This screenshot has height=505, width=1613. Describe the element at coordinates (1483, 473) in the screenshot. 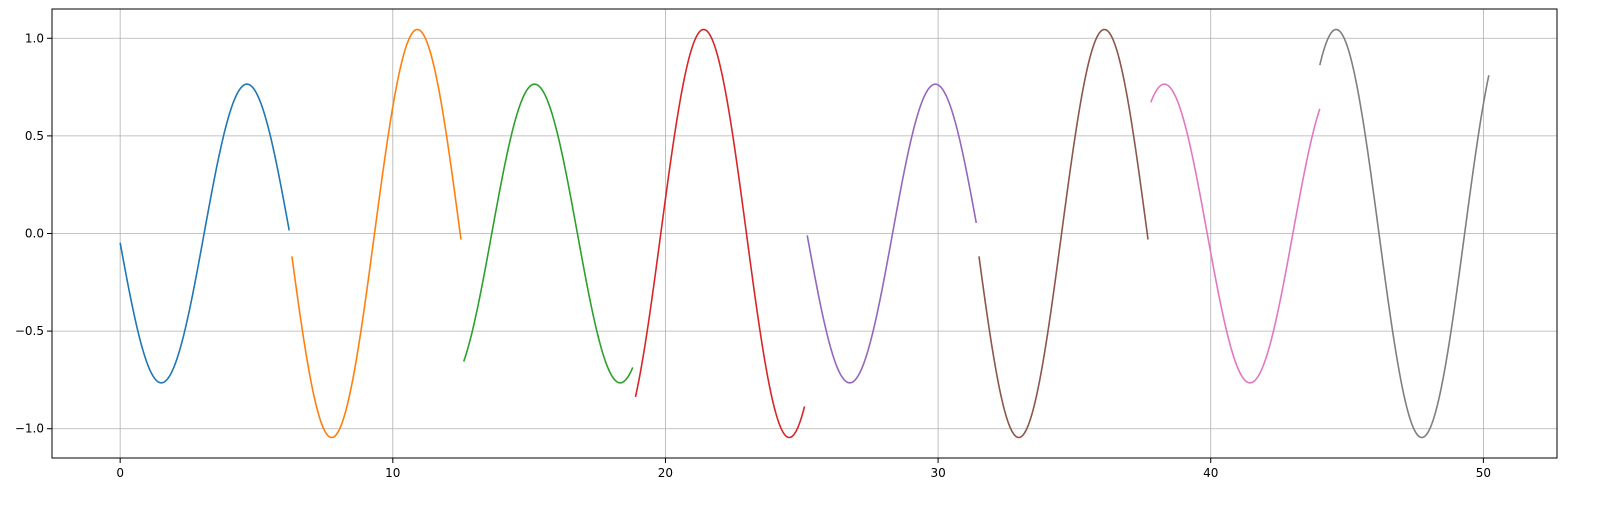

I see `x-tick-label: 50` at that location.